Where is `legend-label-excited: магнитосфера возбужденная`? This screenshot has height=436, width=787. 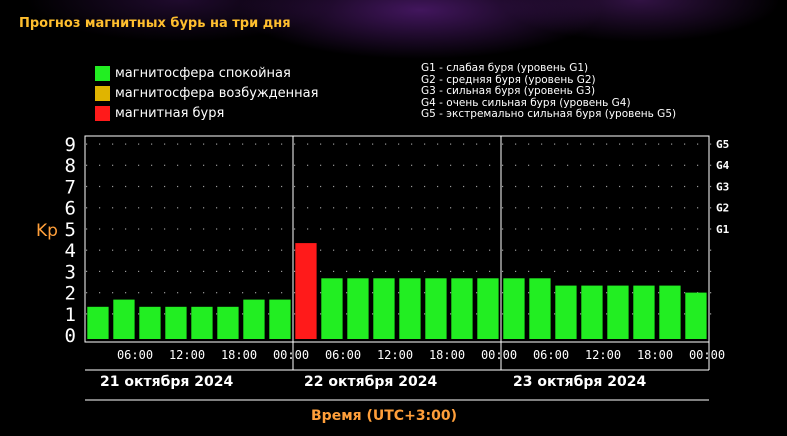 legend-label-excited: магнитосфера возбужденная is located at coordinates (217, 93).